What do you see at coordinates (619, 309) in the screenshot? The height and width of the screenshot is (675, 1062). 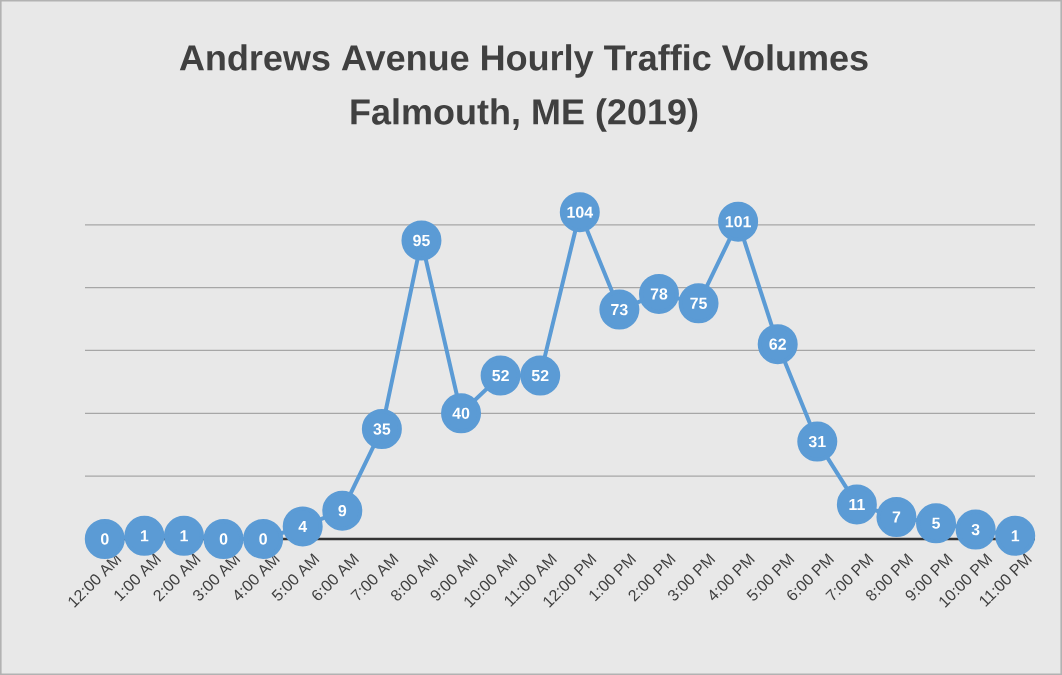 I see `data-label: 73` at bounding box center [619, 309].